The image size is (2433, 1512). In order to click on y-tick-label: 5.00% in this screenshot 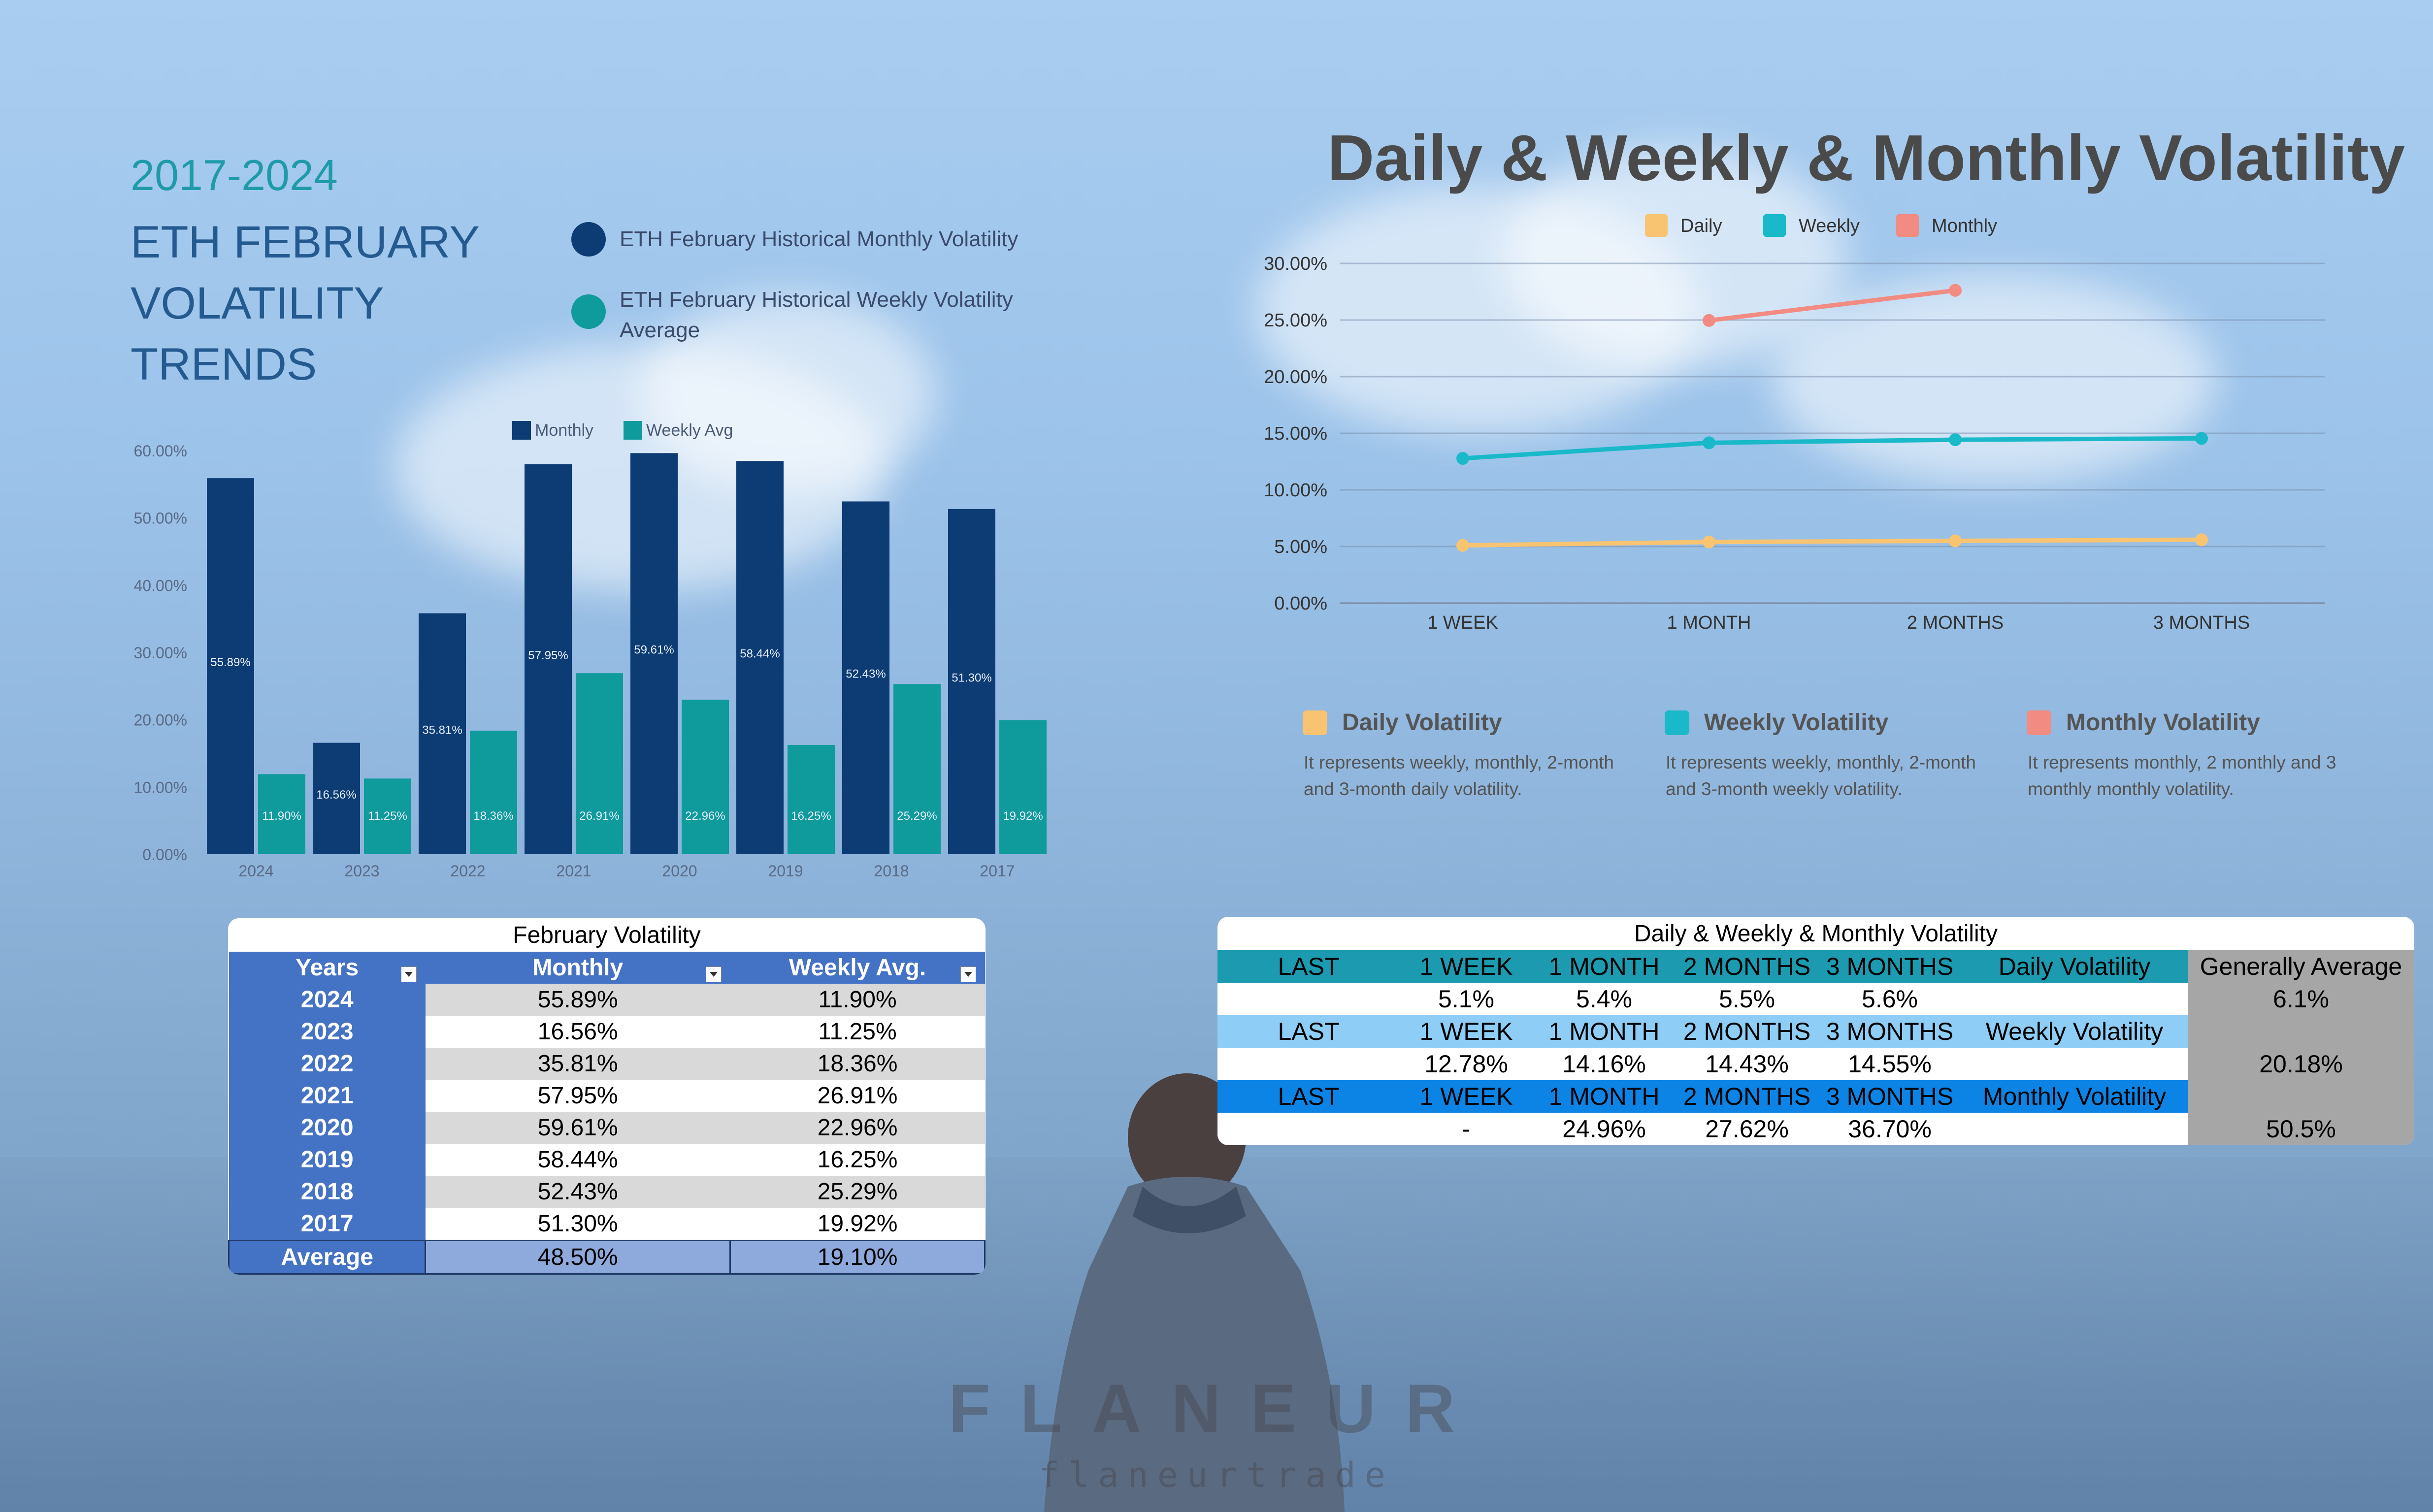, I will do `click(1300, 547)`.